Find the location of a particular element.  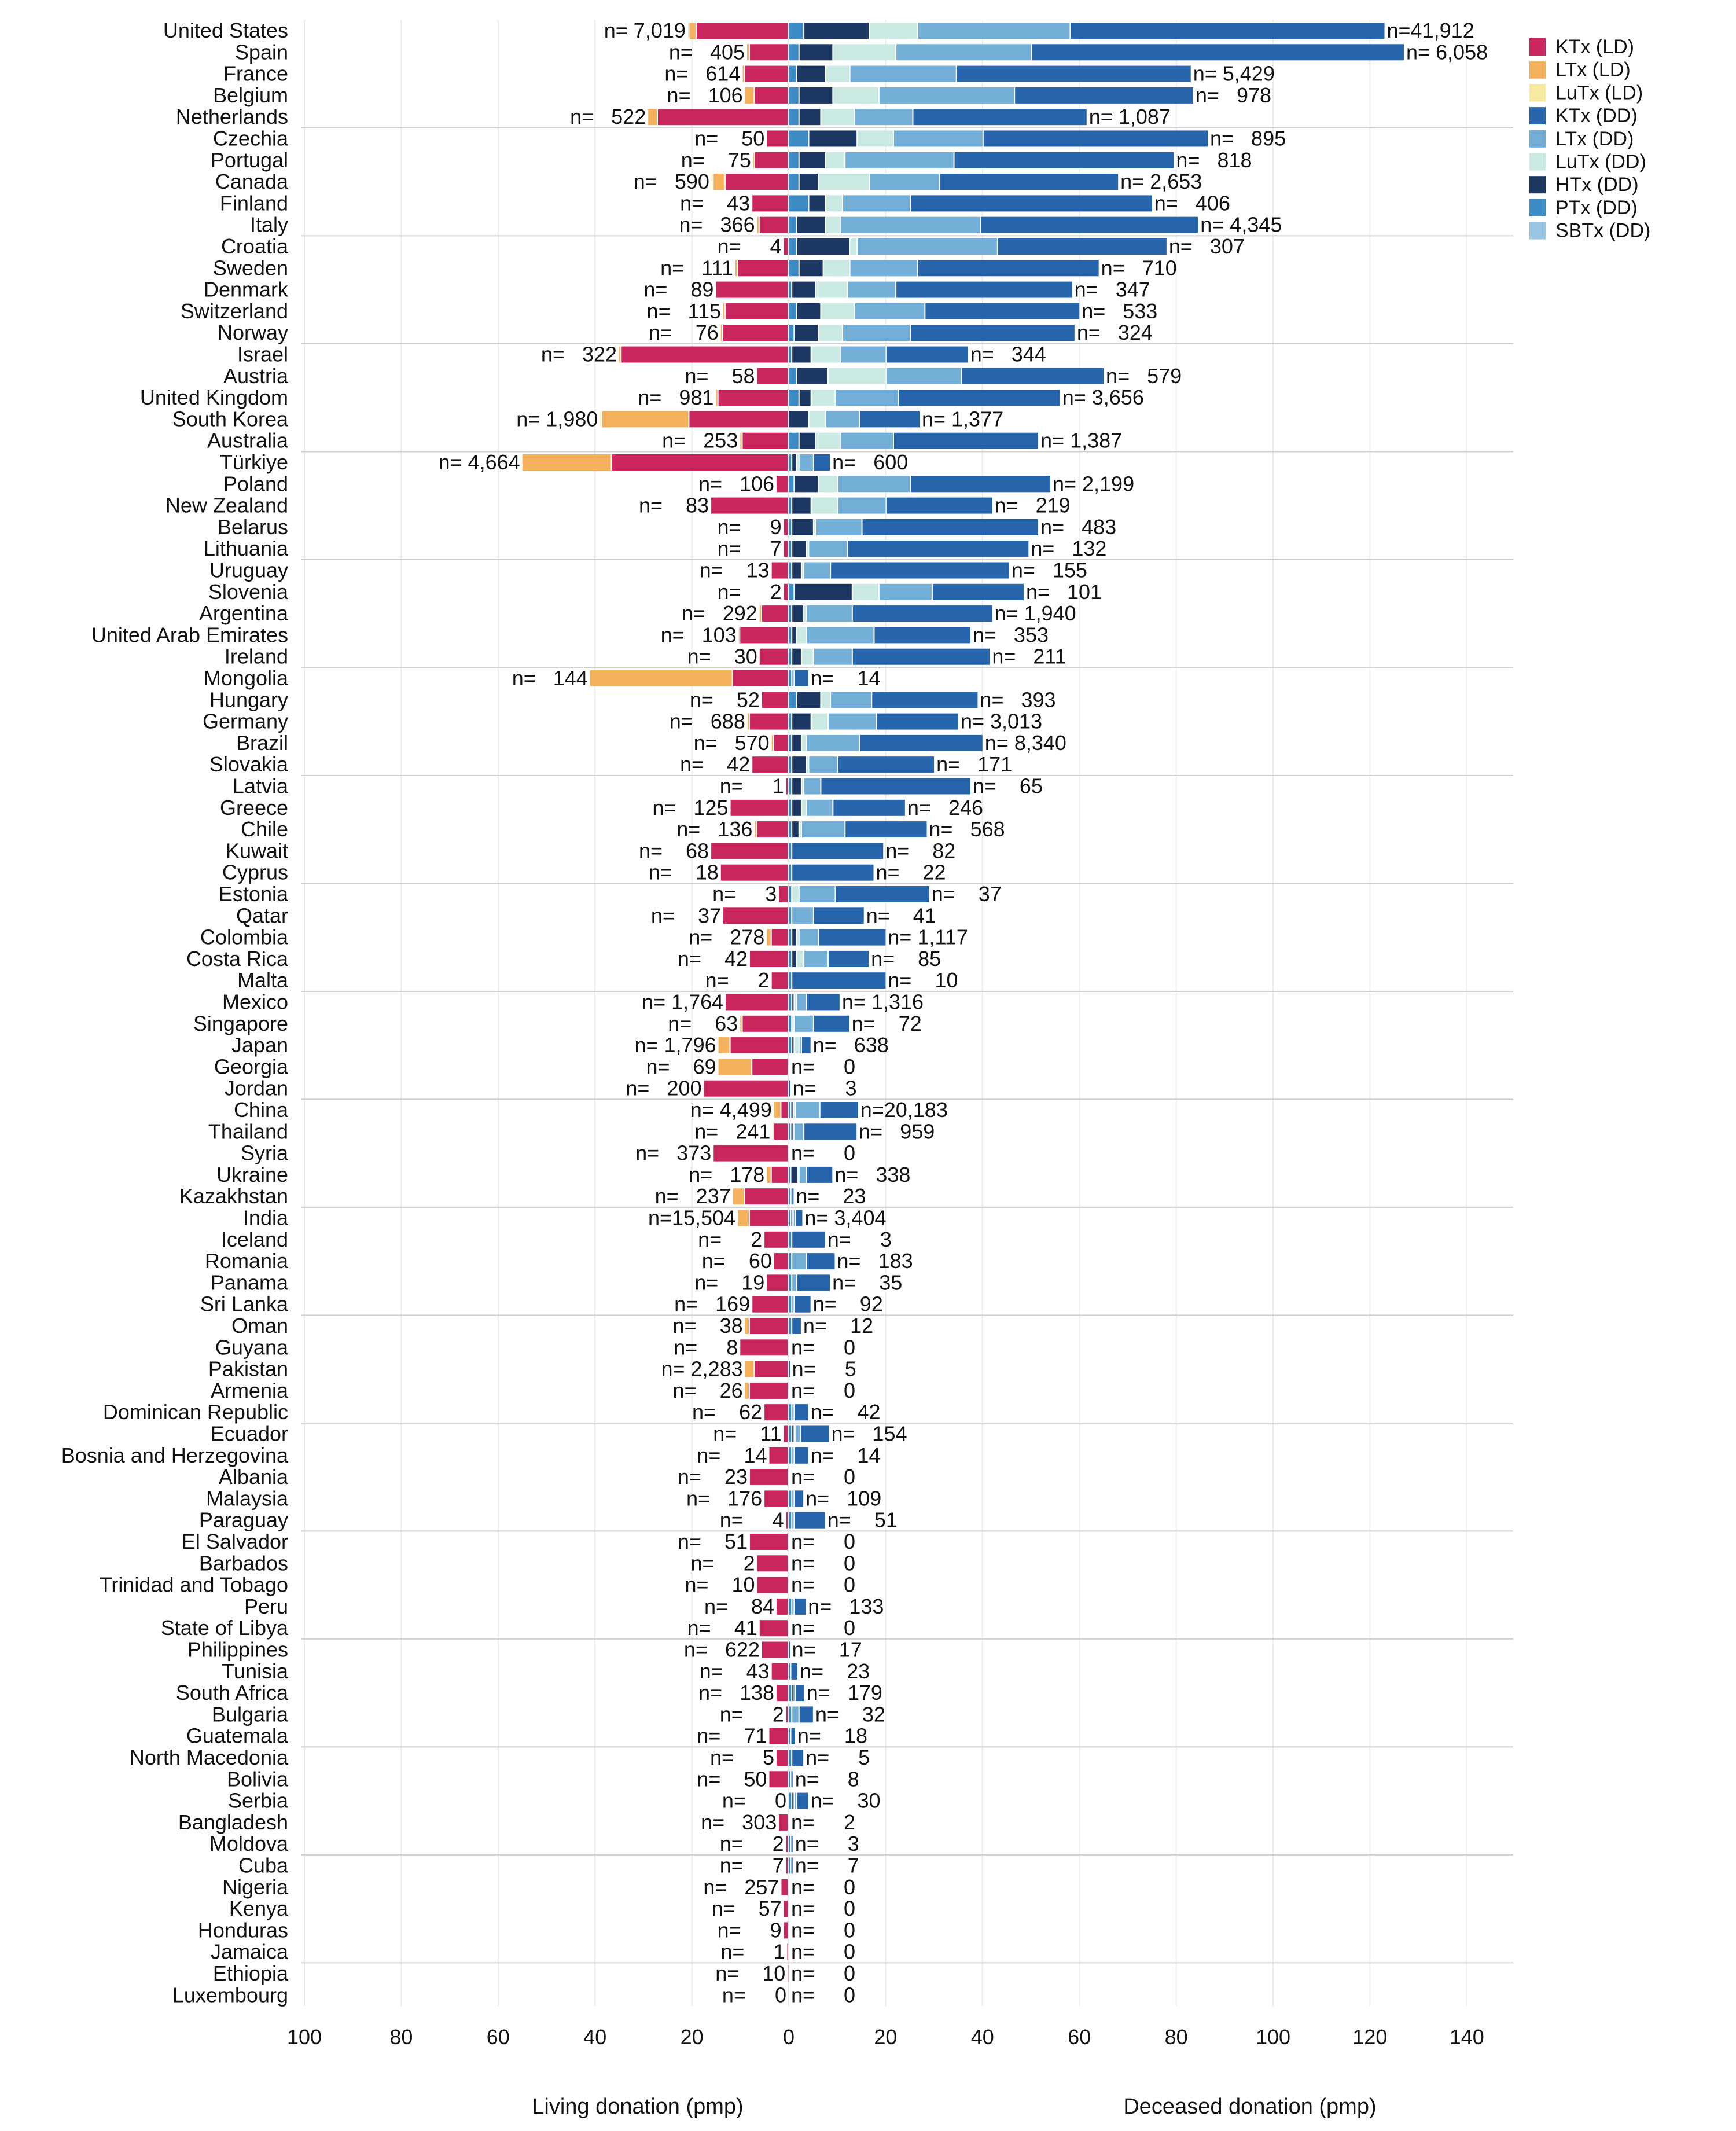

n-label-living: n= 241 is located at coordinates (732, 1131).